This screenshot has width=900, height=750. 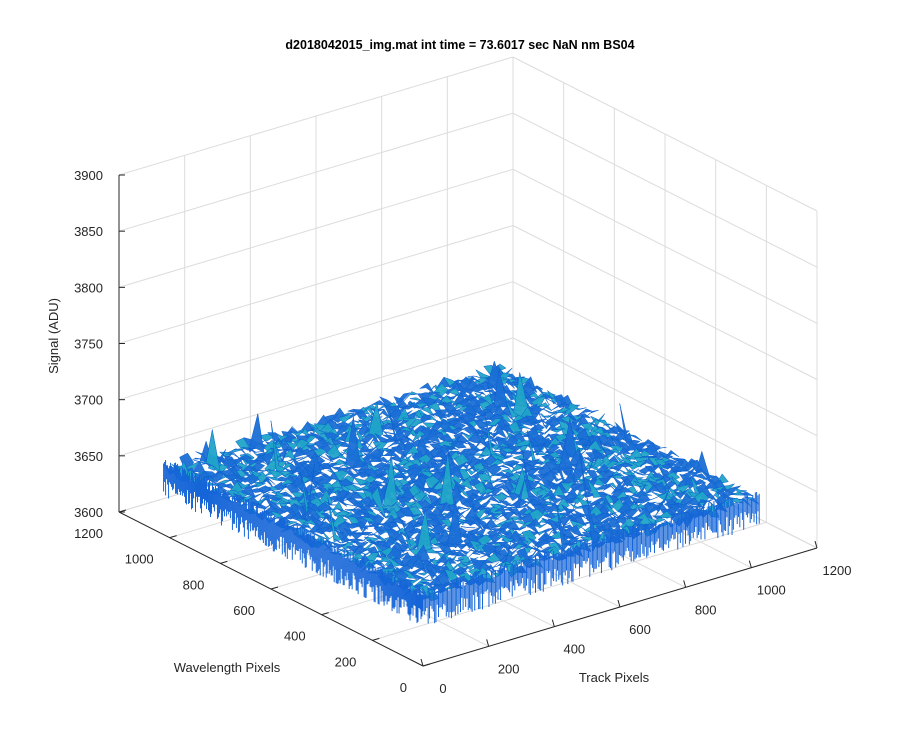 What do you see at coordinates (227, 667) in the screenshot?
I see `y-axis-label: Wavelength Pixels` at bounding box center [227, 667].